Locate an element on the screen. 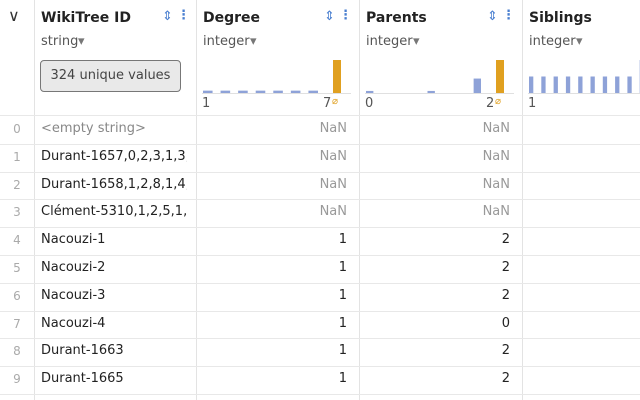  table-cell: Durant-1665 is located at coordinates (82, 379).